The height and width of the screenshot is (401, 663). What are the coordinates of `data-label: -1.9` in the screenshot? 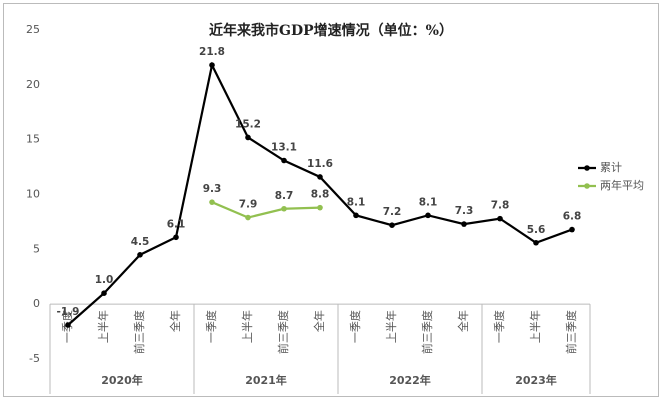 It's located at (68, 312).